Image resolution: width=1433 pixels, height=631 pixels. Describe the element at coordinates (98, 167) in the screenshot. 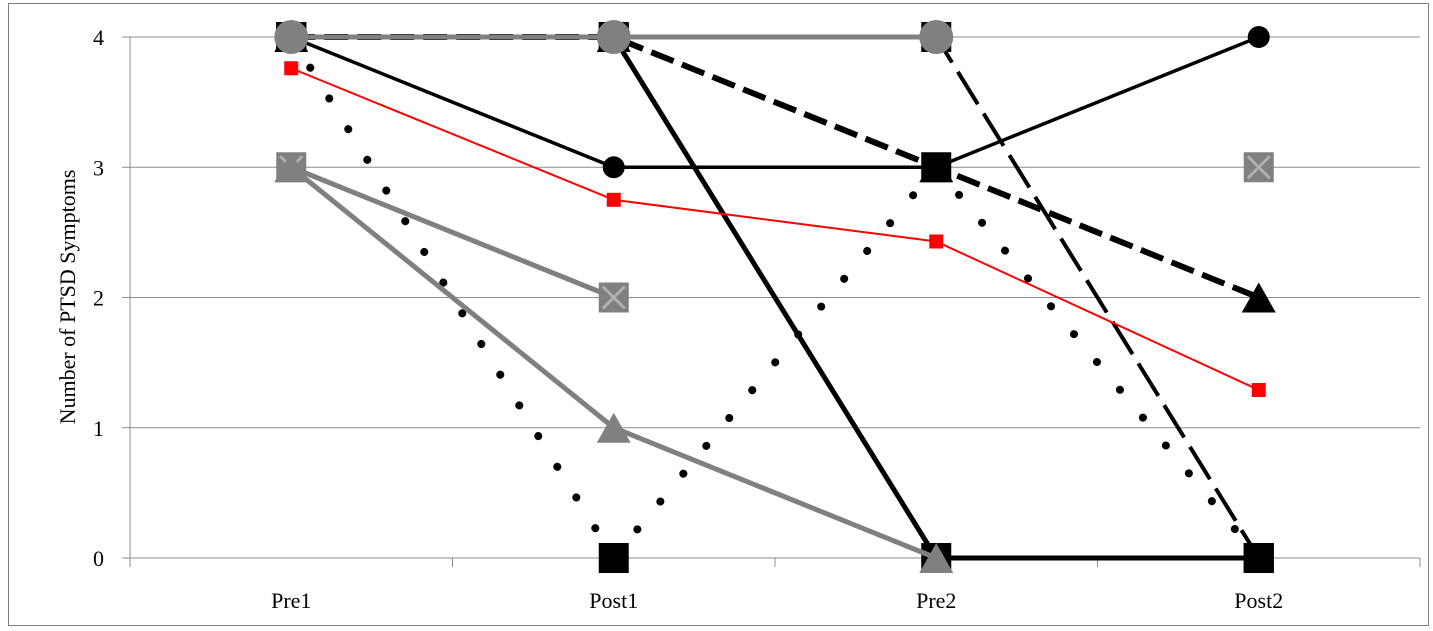

I see `y-tick-label: 3` at that location.